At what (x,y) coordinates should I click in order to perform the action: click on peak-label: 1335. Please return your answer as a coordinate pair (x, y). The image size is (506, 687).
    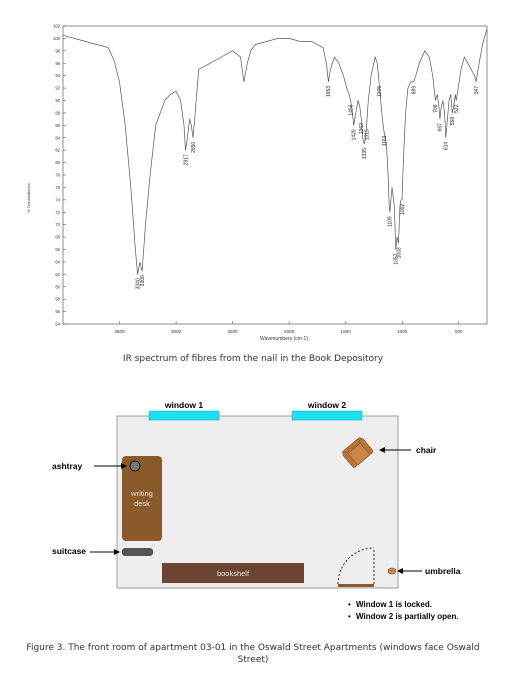
    Looking at the image, I should click on (365, 153).